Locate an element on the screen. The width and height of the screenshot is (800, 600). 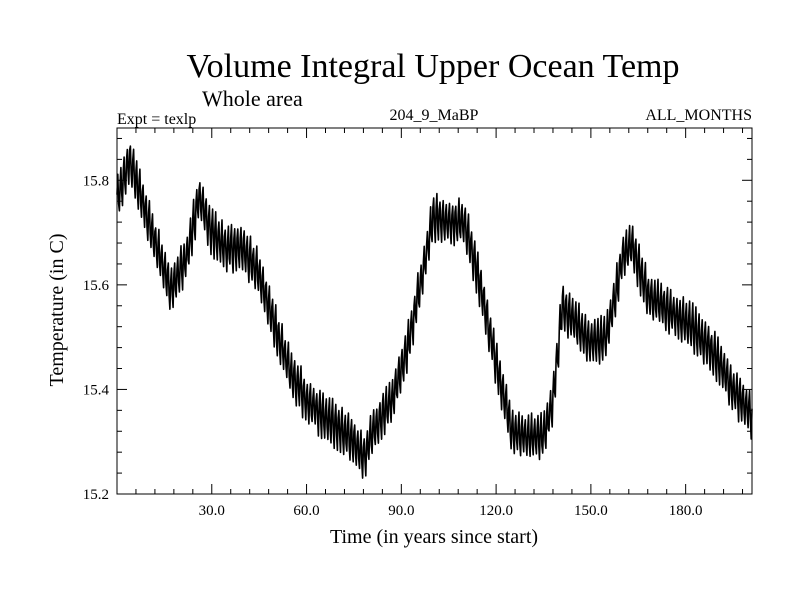
months-label: ALL_MONTHS is located at coordinates (698, 115).